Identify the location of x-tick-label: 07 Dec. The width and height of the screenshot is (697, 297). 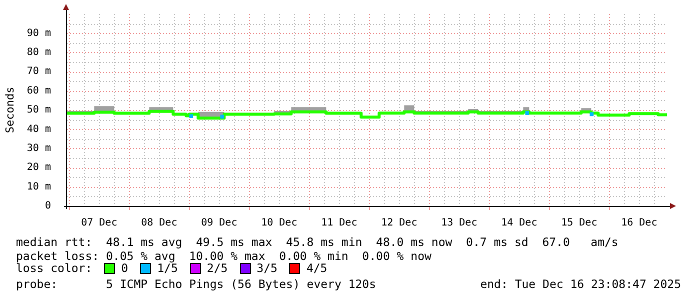
(99, 223).